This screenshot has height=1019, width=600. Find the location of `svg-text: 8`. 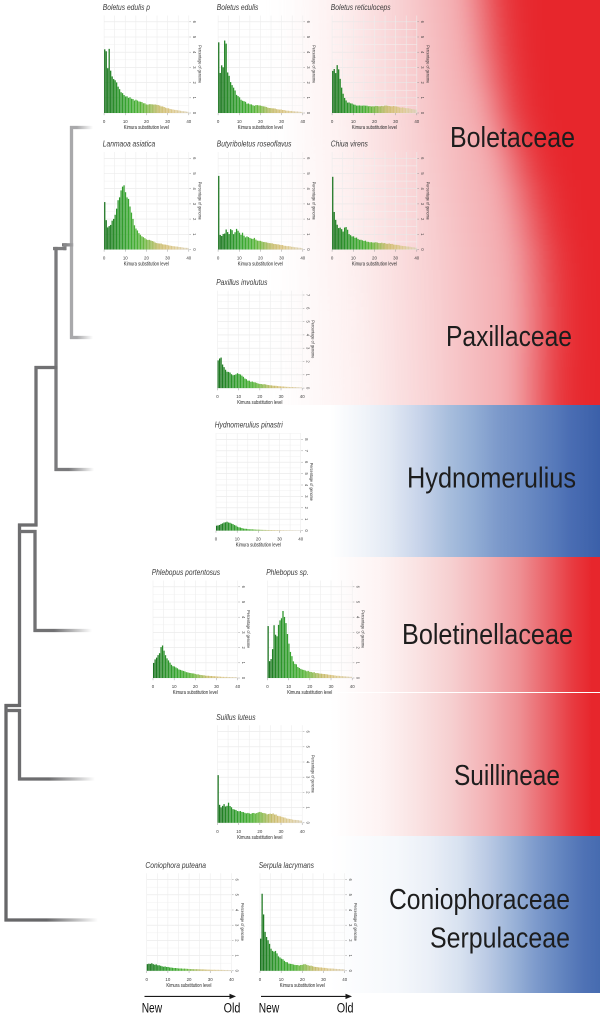

svg-text: 8 is located at coordinates (306, 439).